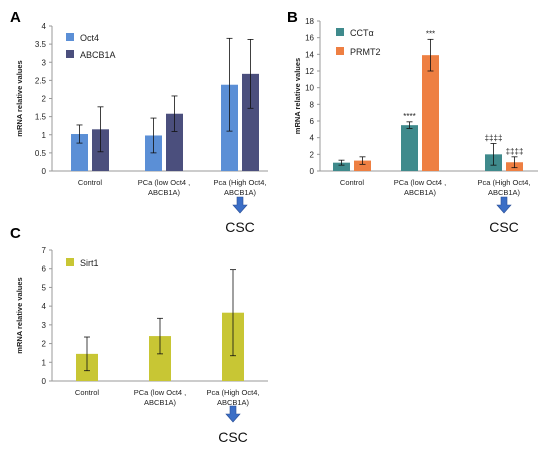 The image size is (550, 454). I want to click on panel-letter: C, so click(15, 233).